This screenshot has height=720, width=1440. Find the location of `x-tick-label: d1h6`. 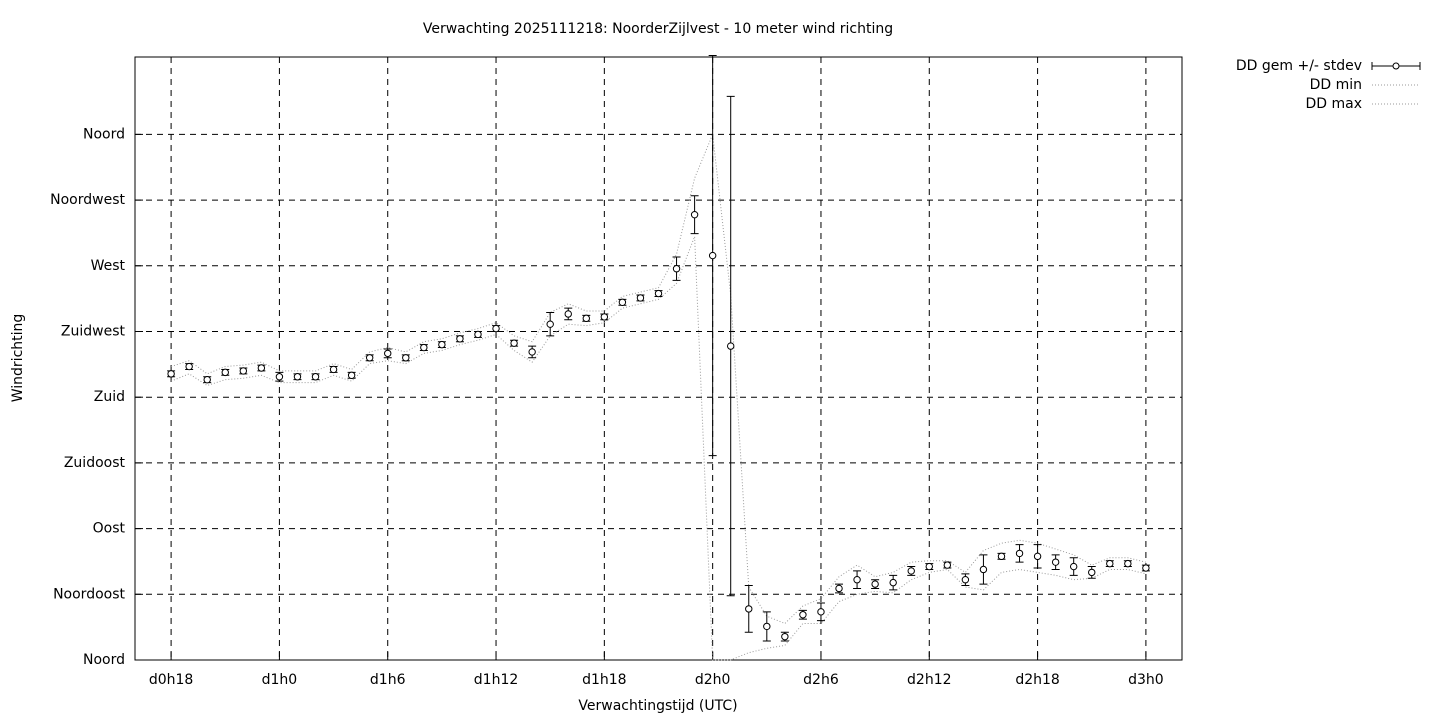

x-tick-label: d1h6 is located at coordinates (388, 680).